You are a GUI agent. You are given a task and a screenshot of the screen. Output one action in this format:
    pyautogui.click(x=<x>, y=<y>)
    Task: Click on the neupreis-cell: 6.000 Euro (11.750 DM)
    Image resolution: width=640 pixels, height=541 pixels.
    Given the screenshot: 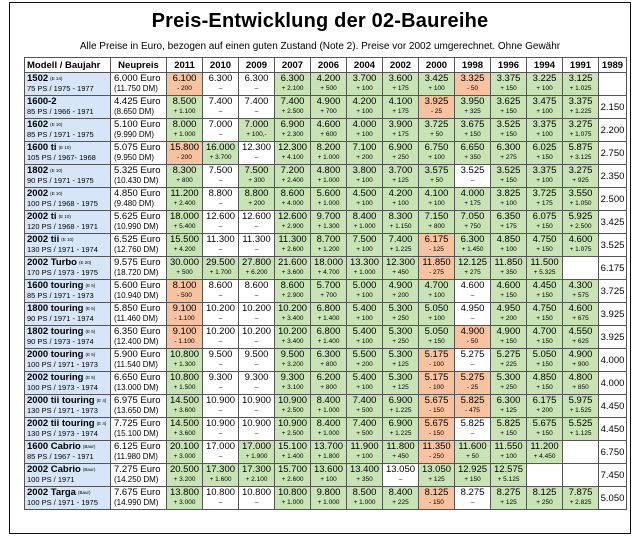 What is the action you would take?
    pyautogui.click(x=138, y=84)
    